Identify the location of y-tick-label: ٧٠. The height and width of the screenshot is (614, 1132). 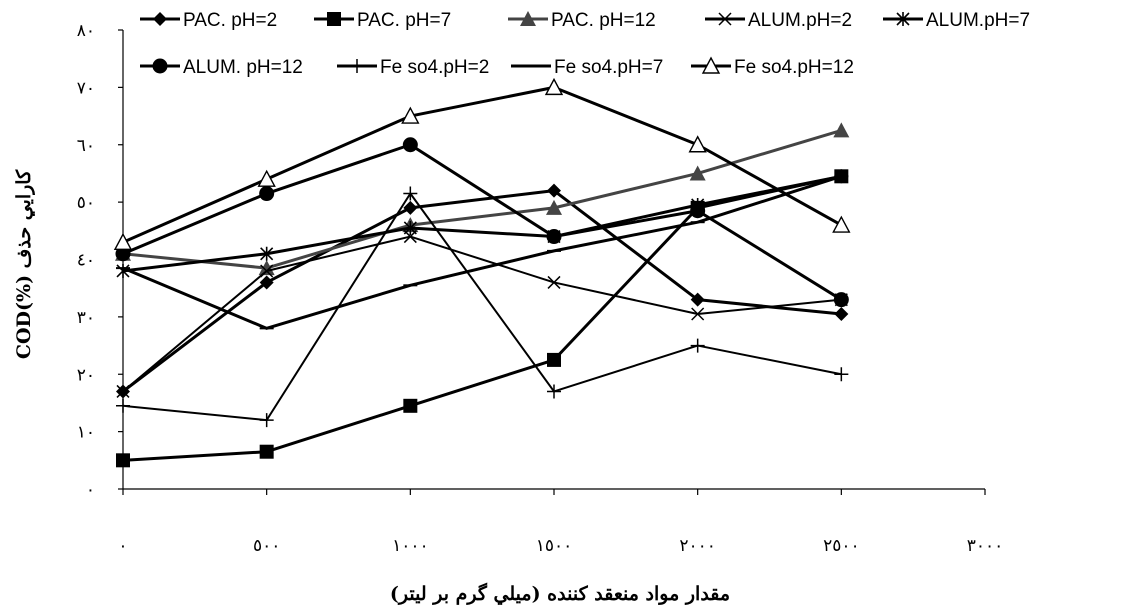
(86, 88).